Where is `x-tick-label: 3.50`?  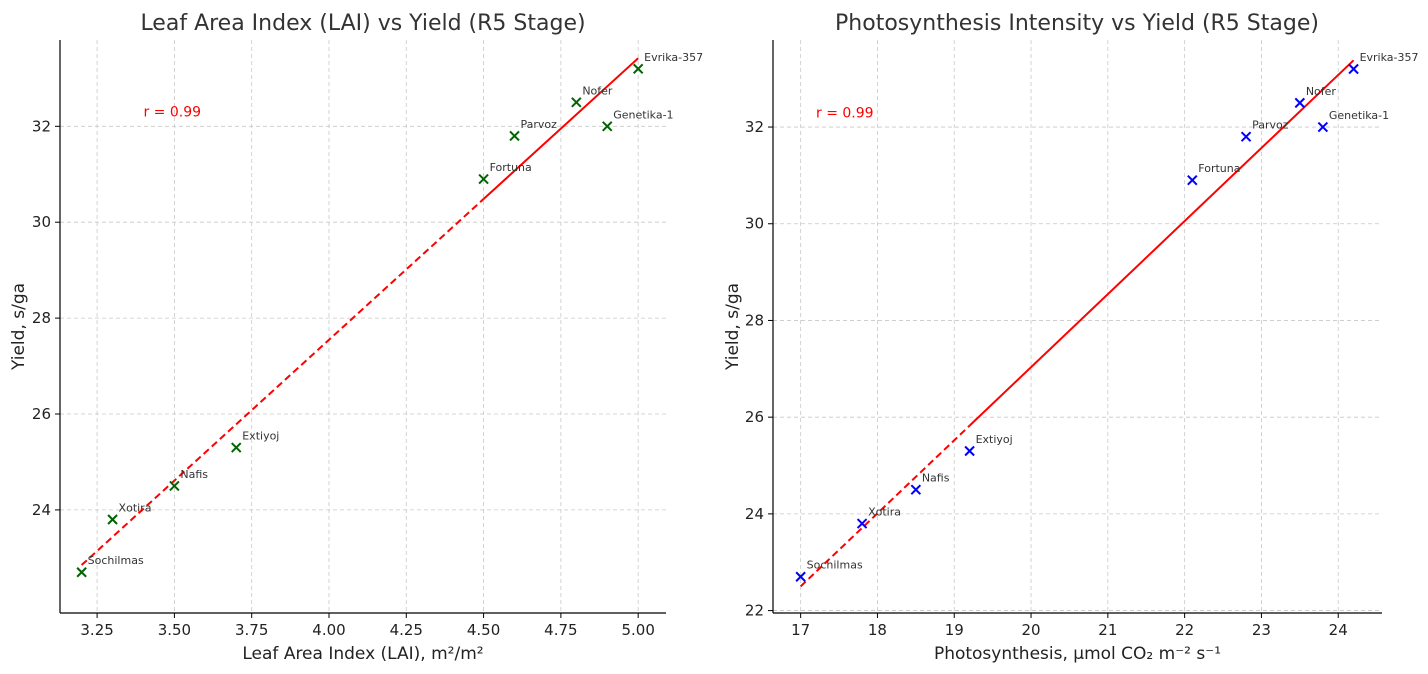
x-tick-label: 3.50 is located at coordinates (174, 630).